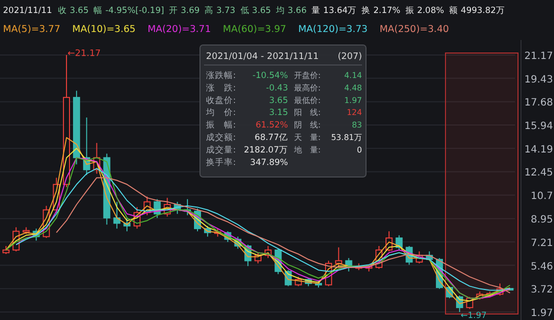 The height and width of the screenshot is (320, 554). Describe the element at coordinates (381, 10) in the screenshot. I see `text: 换 2.17%` at that location.